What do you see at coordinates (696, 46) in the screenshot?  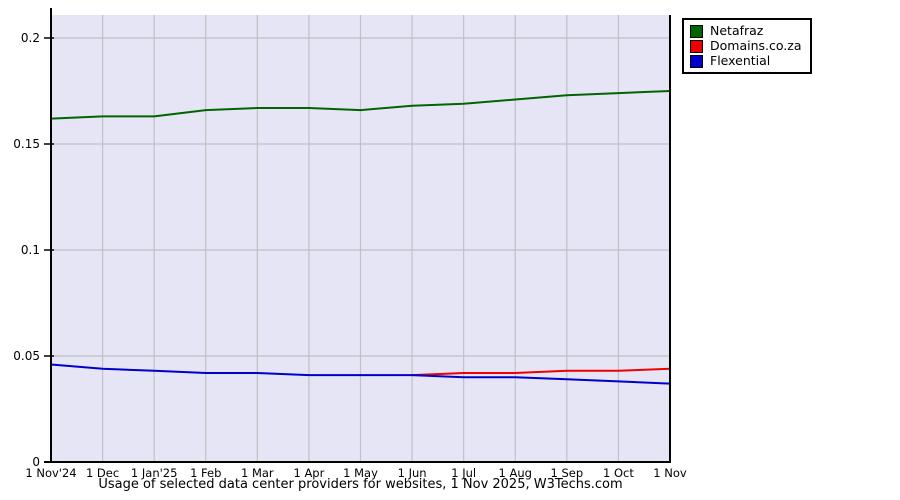 I see `legend-swatch-domains-co-za` at bounding box center [696, 46].